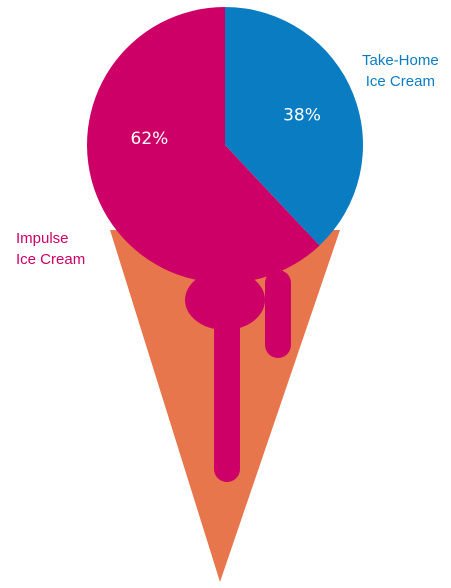  Describe the element at coordinates (51, 259) in the screenshot. I see `legend-impulse-line2: Ice Cream` at that location.